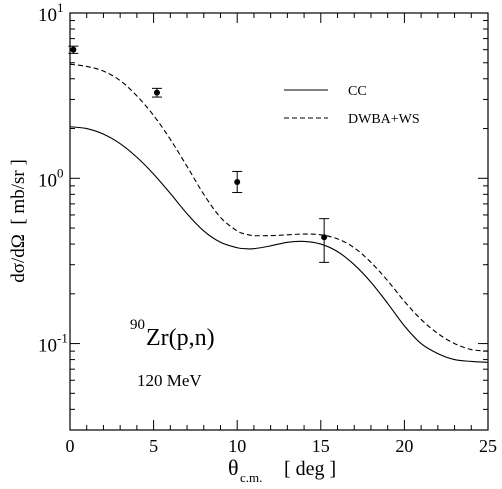  I want to click on x-axis-label-theta: θ, so click(233, 467).